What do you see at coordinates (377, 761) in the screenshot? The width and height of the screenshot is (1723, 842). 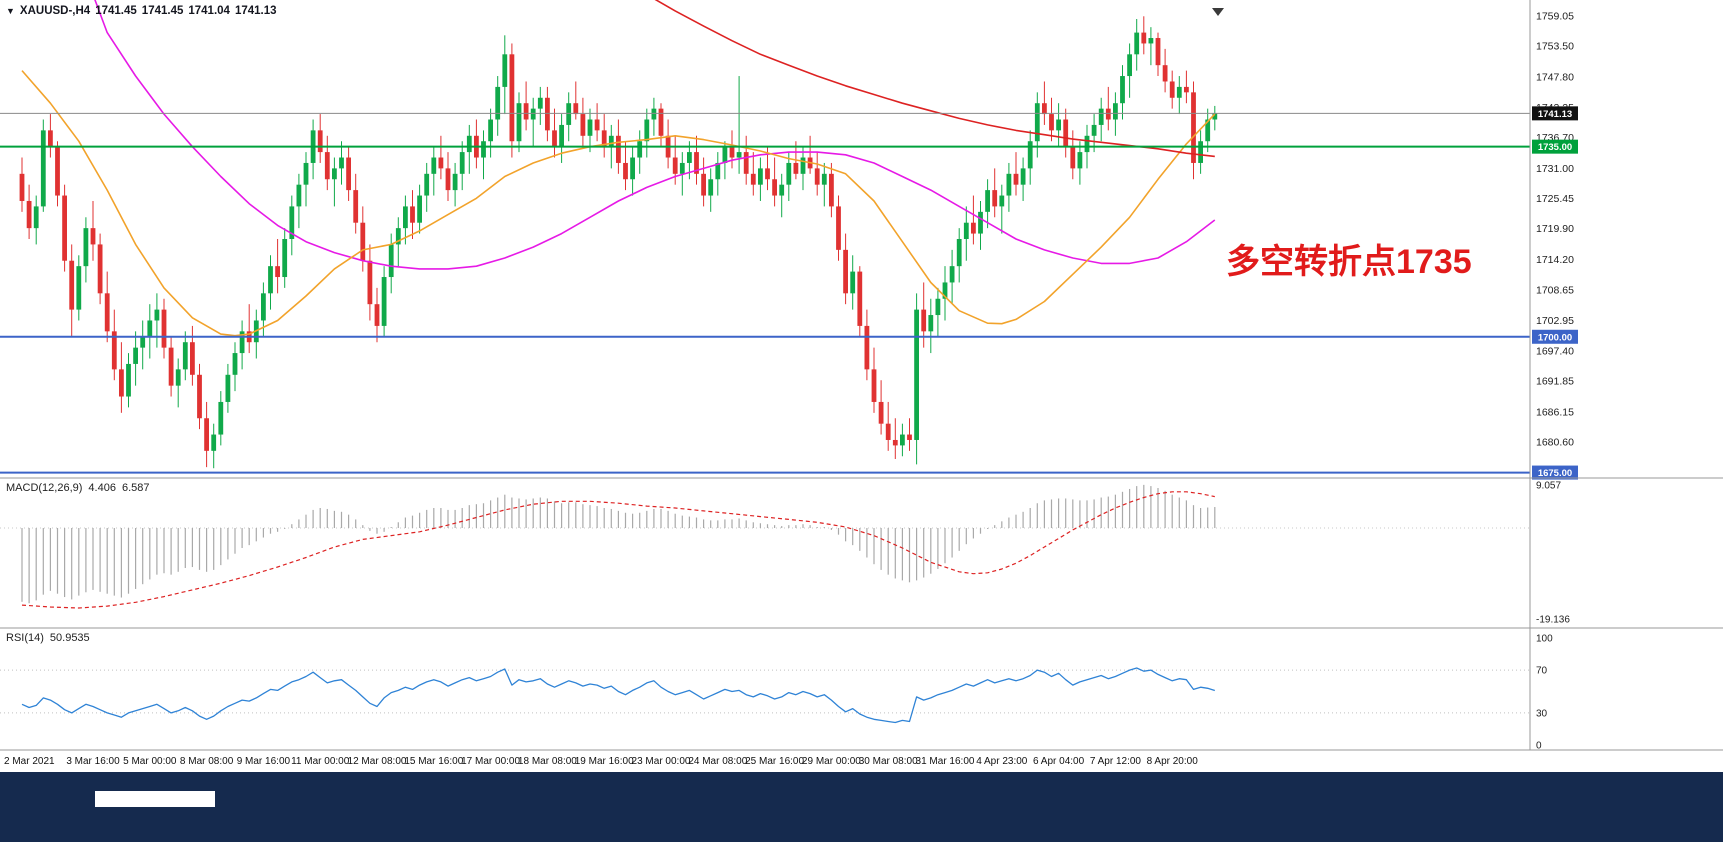 I see `time-axis-label: 12 Mar 08:00` at bounding box center [377, 761].